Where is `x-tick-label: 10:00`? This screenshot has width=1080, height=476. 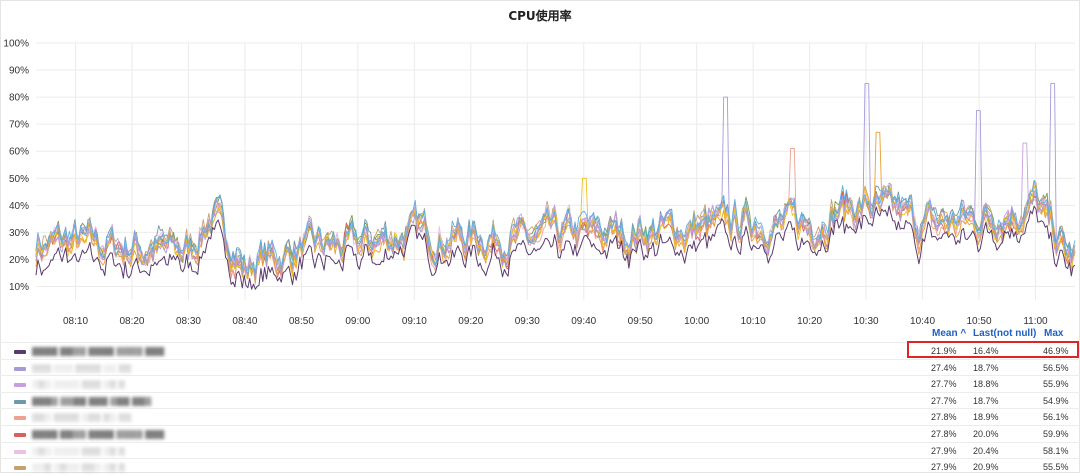 x-tick-label: 10:00 is located at coordinates (696, 321).